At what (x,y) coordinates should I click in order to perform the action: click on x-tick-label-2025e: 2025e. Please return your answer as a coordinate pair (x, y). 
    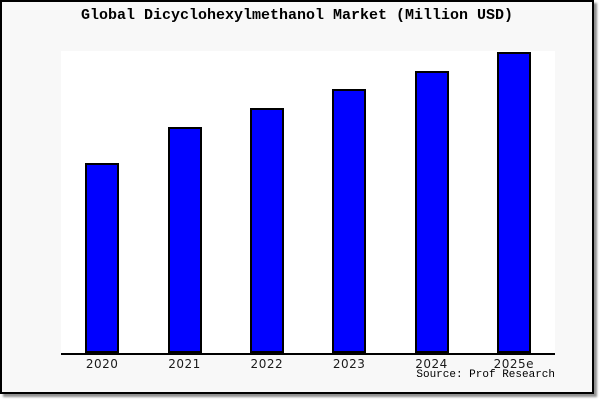
    Looking at the image, I should click on (514, 364).